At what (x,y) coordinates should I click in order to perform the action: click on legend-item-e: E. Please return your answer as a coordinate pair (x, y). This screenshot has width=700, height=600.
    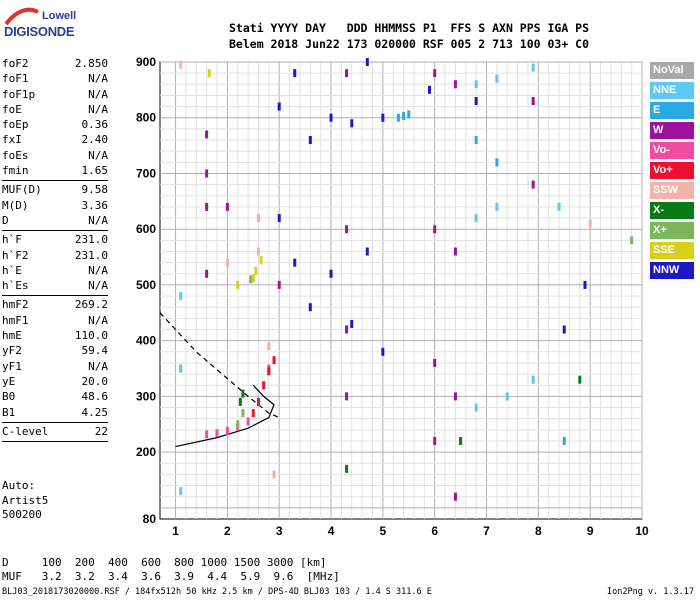
    Looking at the image, I should click on (672, 110).